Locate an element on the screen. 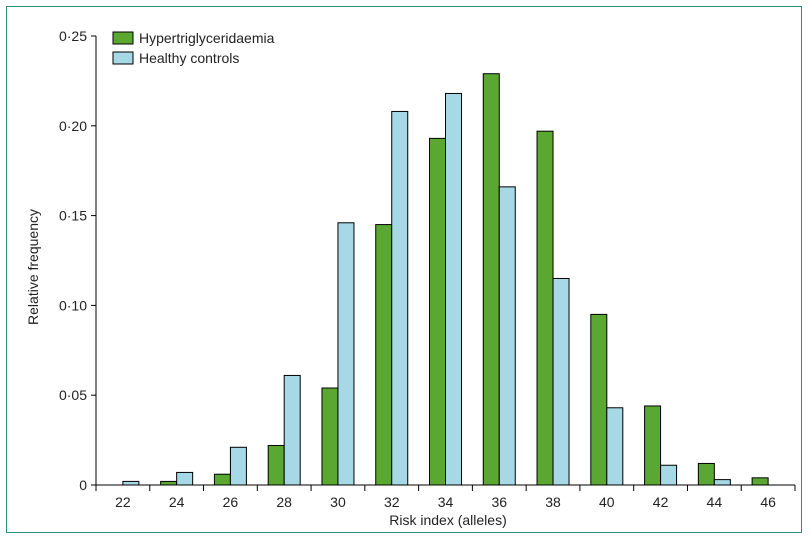 Image resolution: width=810 pixels, height=537 pixels. x-tick-label-42: 42 is located at coordinates (661, 502).